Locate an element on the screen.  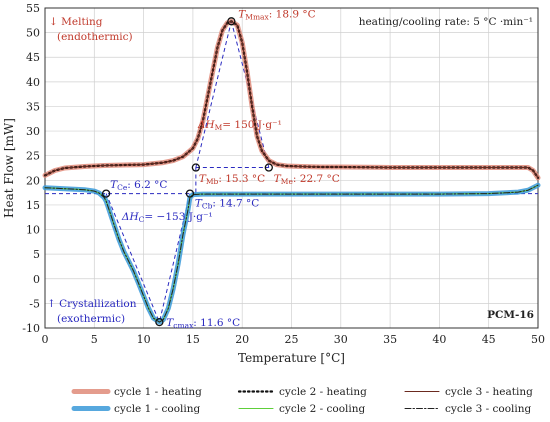
legend-label-6: cycle 3 - cooling is located at coordinates (488, 409).